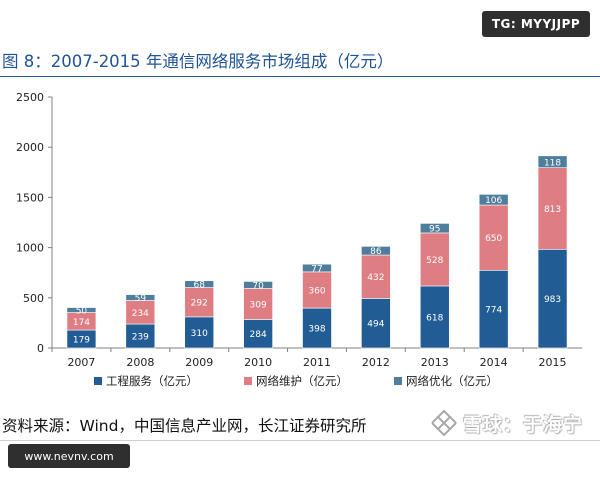 The height and width of the screenshot is (480, 600). I want to click on x-axis: 2007 2008 2009 2010 2011 2012 2013 2014 2015, so click(316, 358).